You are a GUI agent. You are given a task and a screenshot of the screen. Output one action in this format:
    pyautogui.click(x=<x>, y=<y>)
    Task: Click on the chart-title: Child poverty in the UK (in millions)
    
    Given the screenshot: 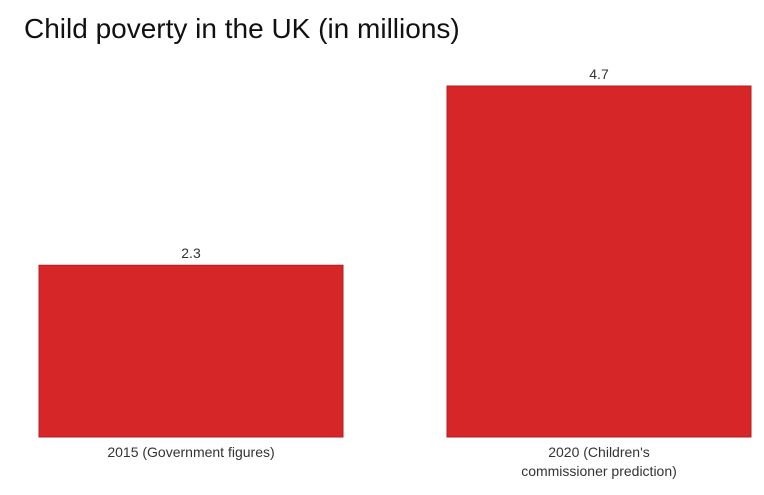 What is the action you would take?
    pyautogui.click(x=242, y=28)
    